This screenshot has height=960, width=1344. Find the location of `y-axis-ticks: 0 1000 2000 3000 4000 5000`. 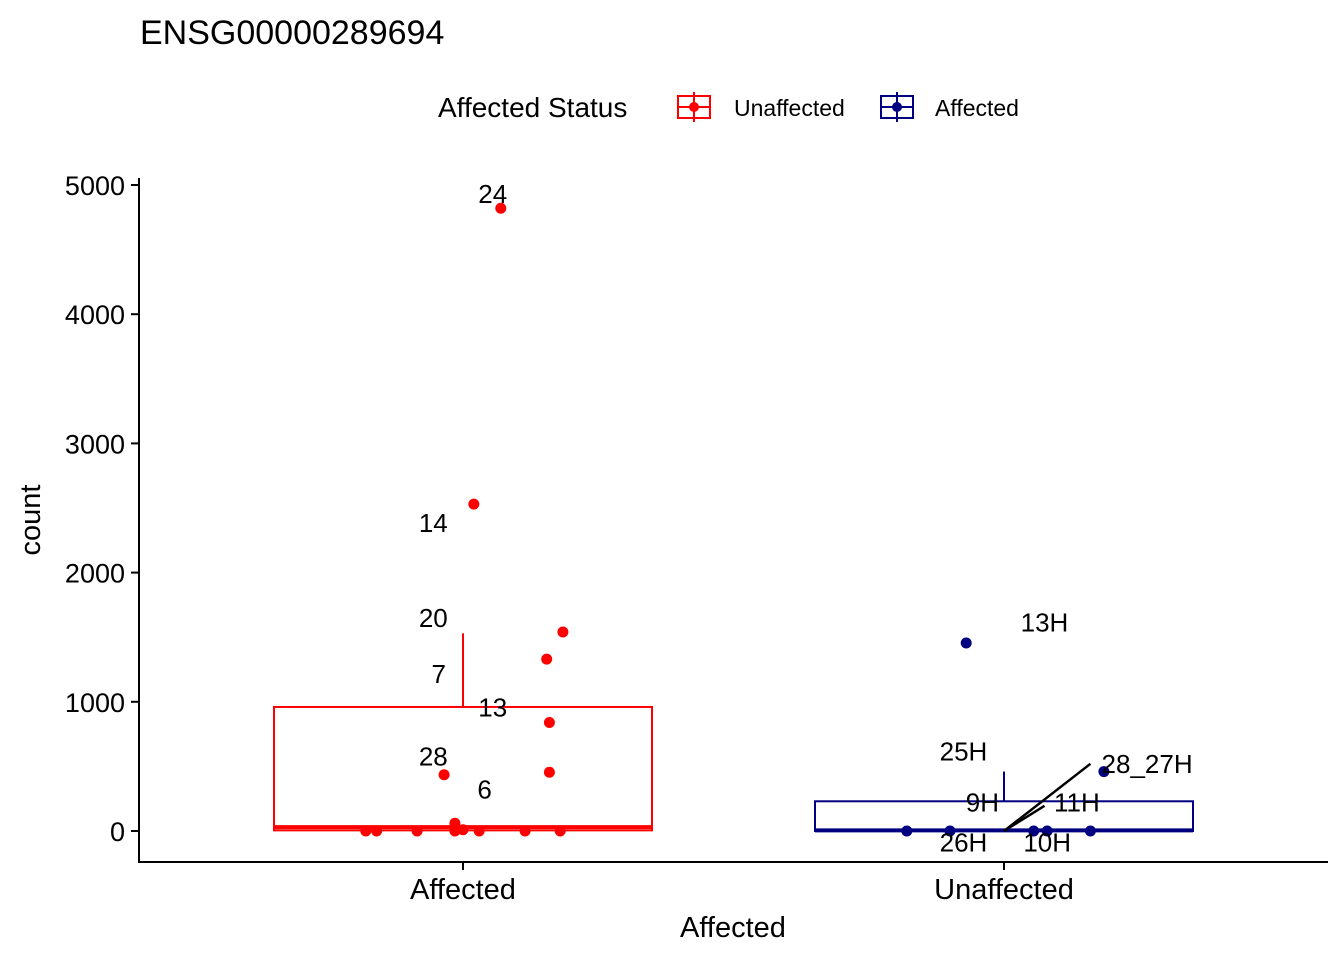

y-axis-ticks: 0 1000 2000 3000 4000 5000 is located at coordinates (102, 509).